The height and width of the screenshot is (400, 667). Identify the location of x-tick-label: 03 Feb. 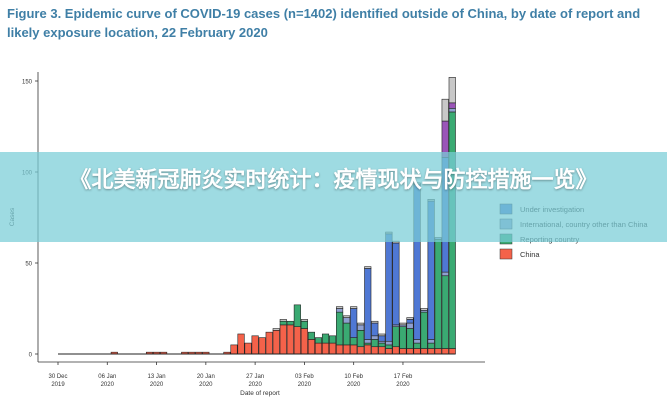
(304, 377).